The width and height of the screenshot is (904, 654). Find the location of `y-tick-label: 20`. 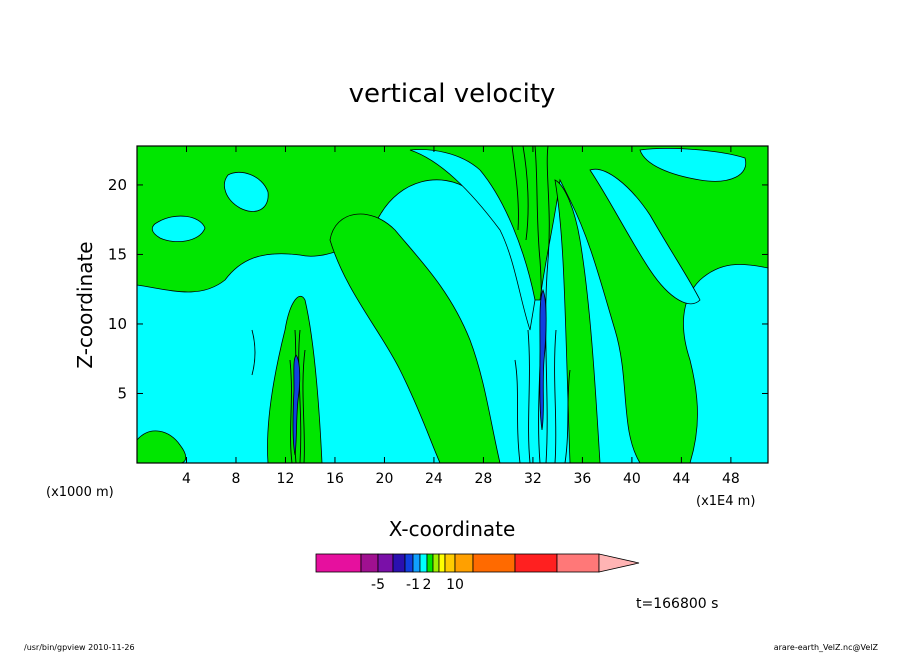

y-tick-label: 20 is located at coordinates (117, 185).